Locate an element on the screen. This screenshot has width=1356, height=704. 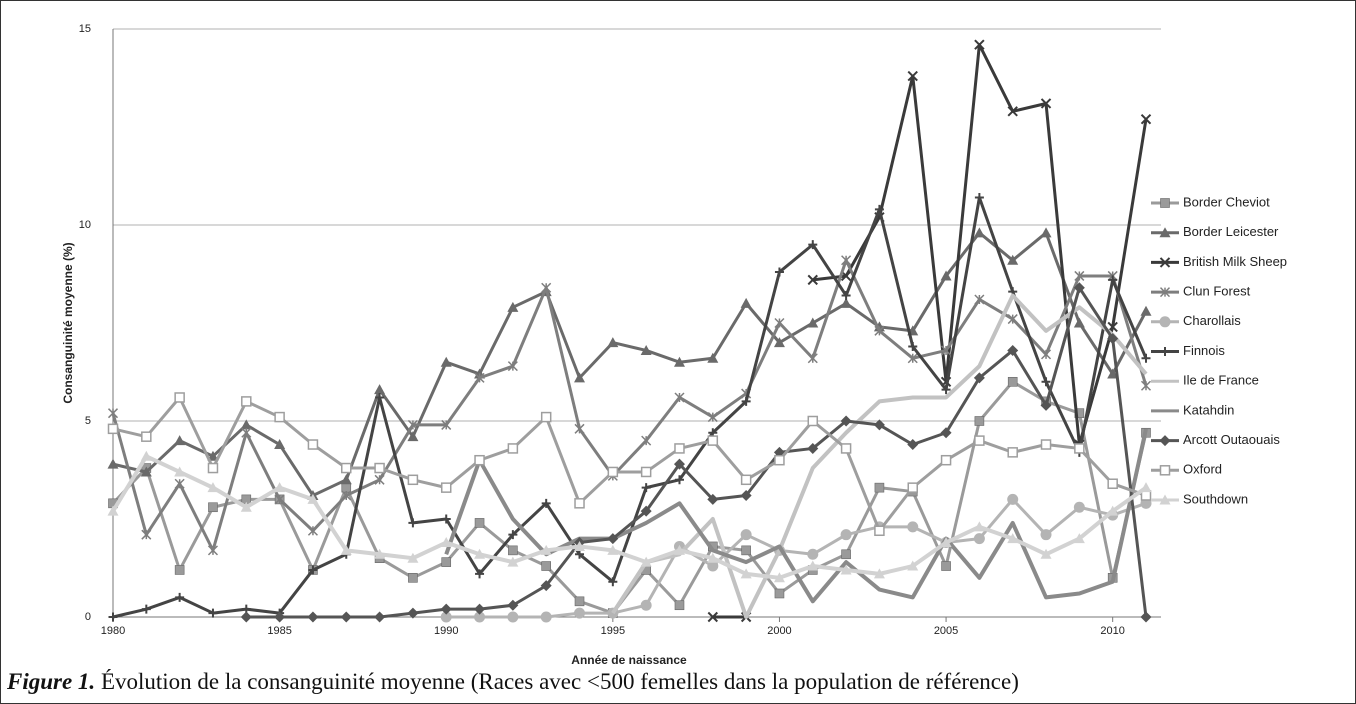
x-tick-label: 2010 is located at coordinates (1112, 631).